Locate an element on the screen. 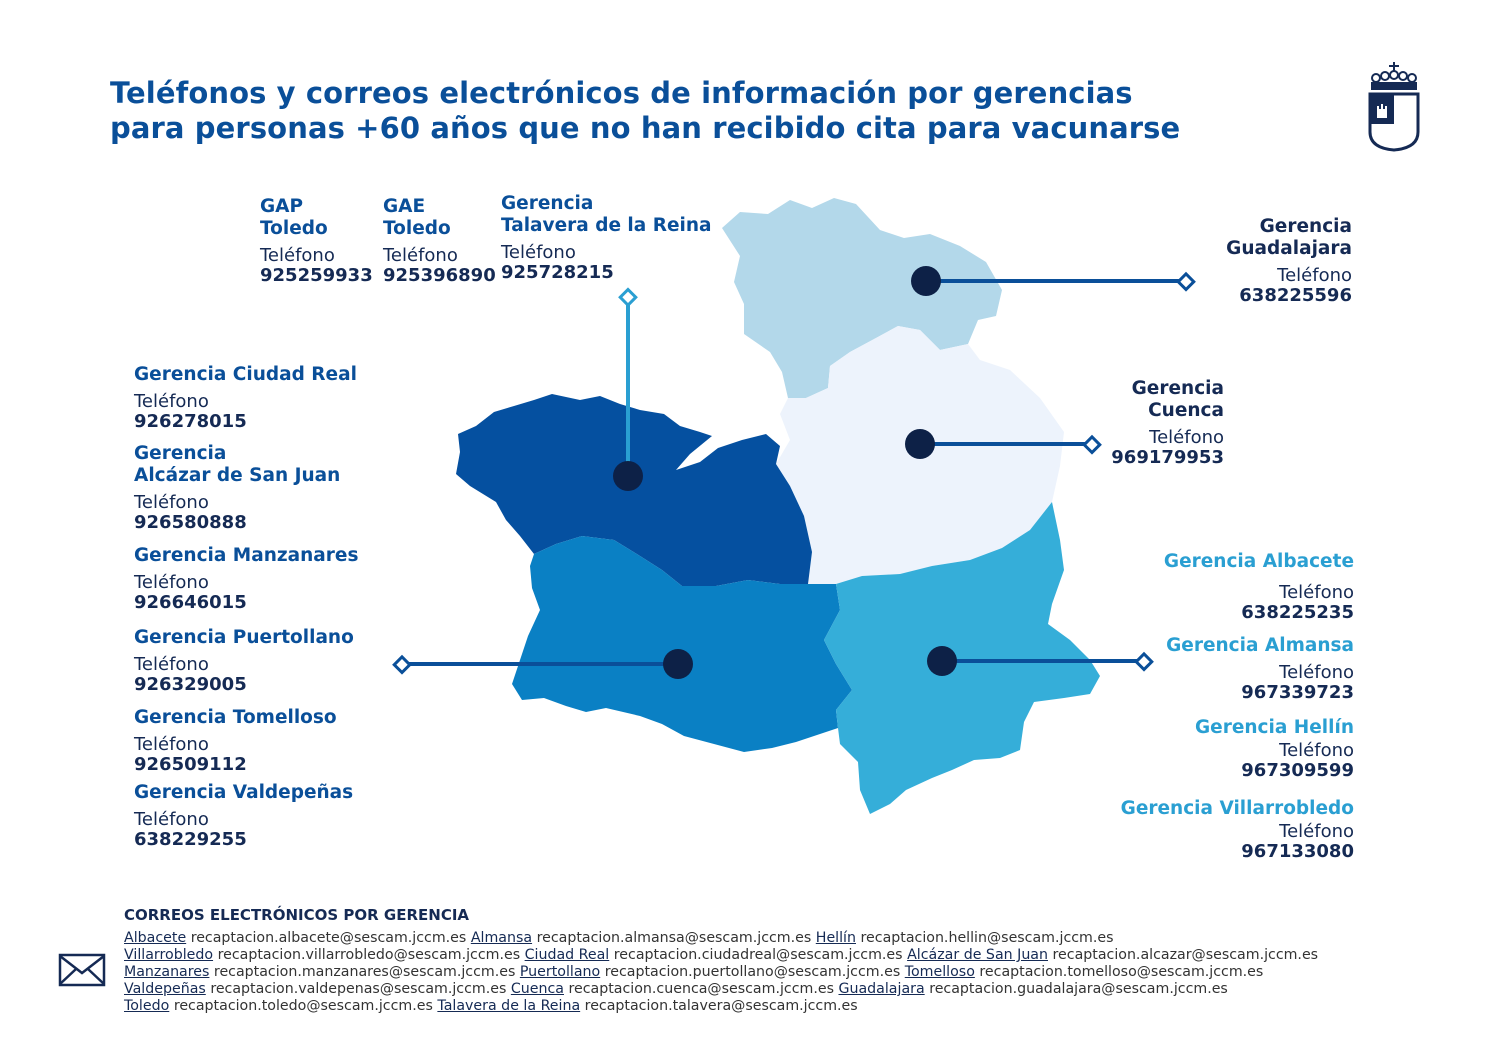  entry-name: Gerencia Valdepeñas is located at coordinates (244, 792).